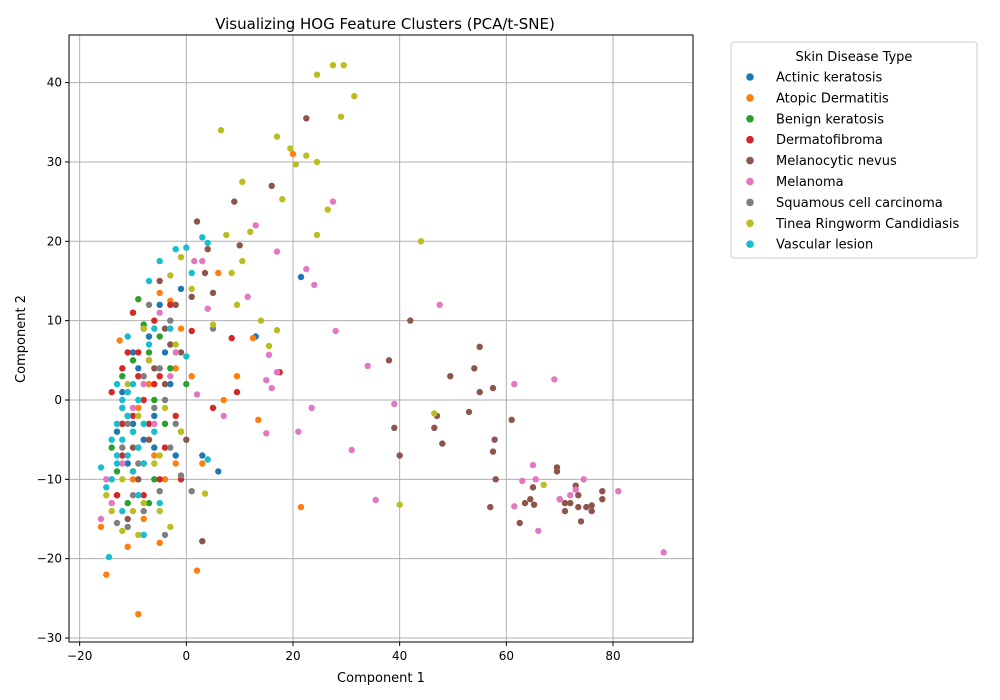 Image resolution: width=1000 pixels, height=700 pixels. What do you see at coordinates (49, 479) in the screenshot?
I see `y-tick-label: −10` at bounding box center [49, 479].